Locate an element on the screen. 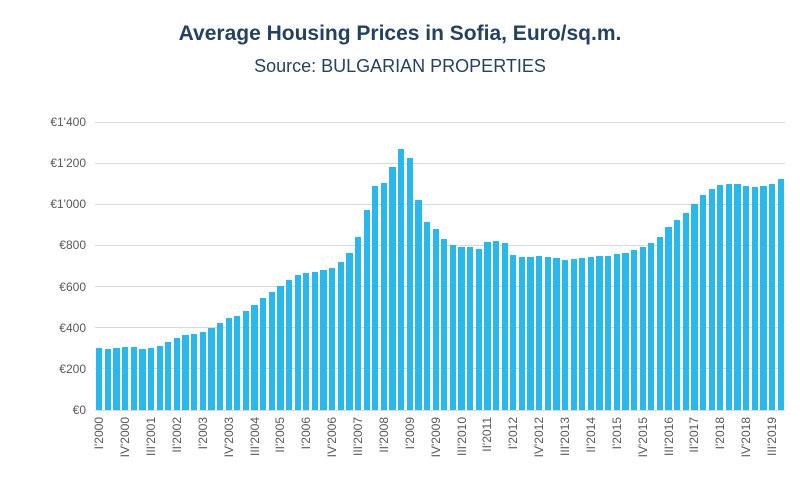 Image resolution: width=800 pixels, height=497 pixels. bar-iv-2017 is located at coordinates (711, 299).